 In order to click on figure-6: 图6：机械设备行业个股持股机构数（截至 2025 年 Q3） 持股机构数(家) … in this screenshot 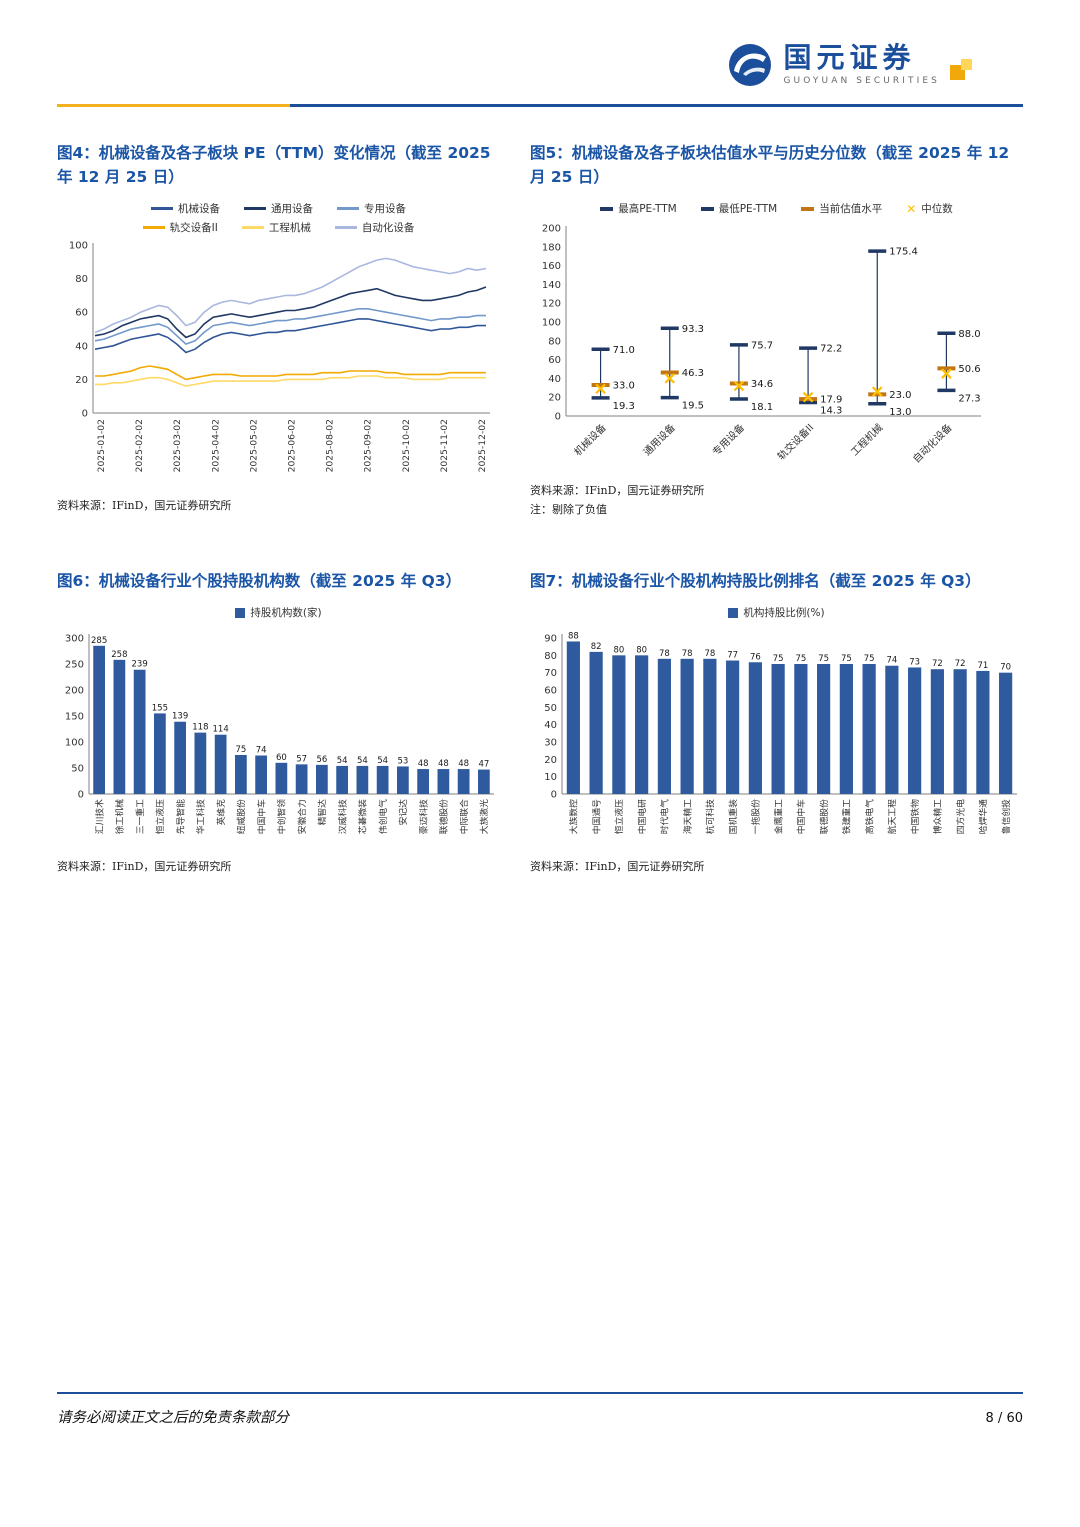, I will do `click(278, 721)`.